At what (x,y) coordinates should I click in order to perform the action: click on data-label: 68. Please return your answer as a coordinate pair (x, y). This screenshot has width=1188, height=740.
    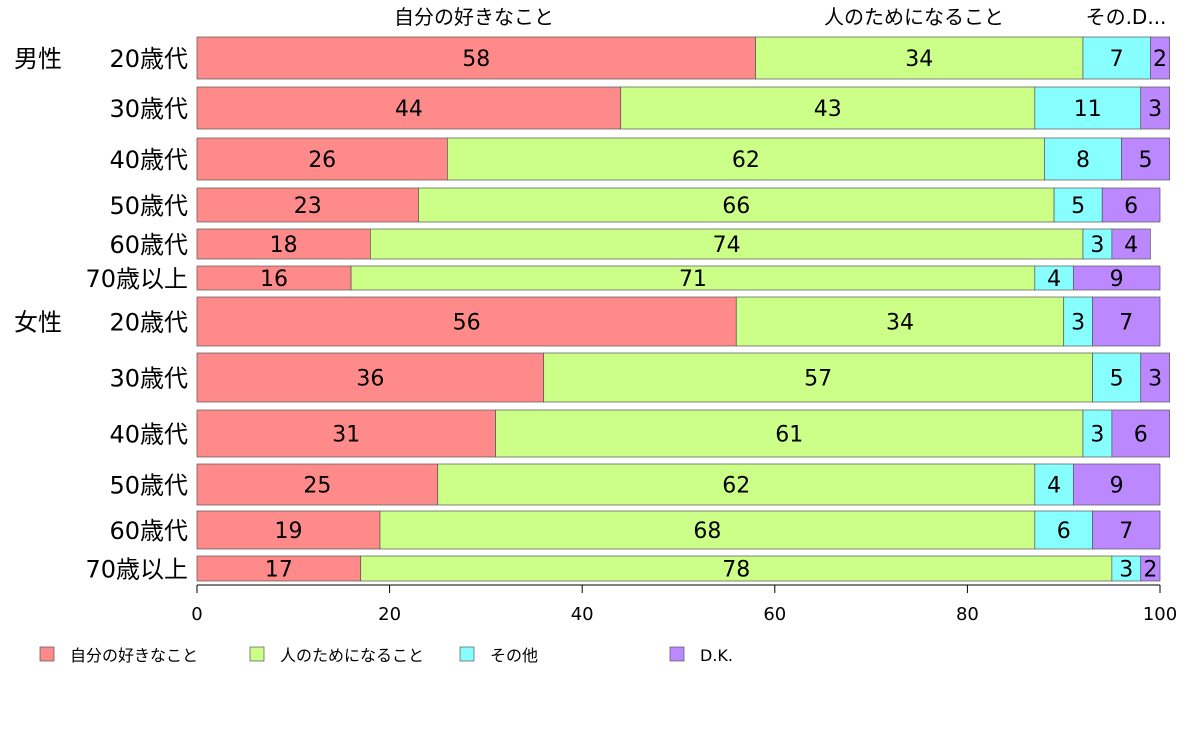
    Looking at the image, I should click on (707, 531).